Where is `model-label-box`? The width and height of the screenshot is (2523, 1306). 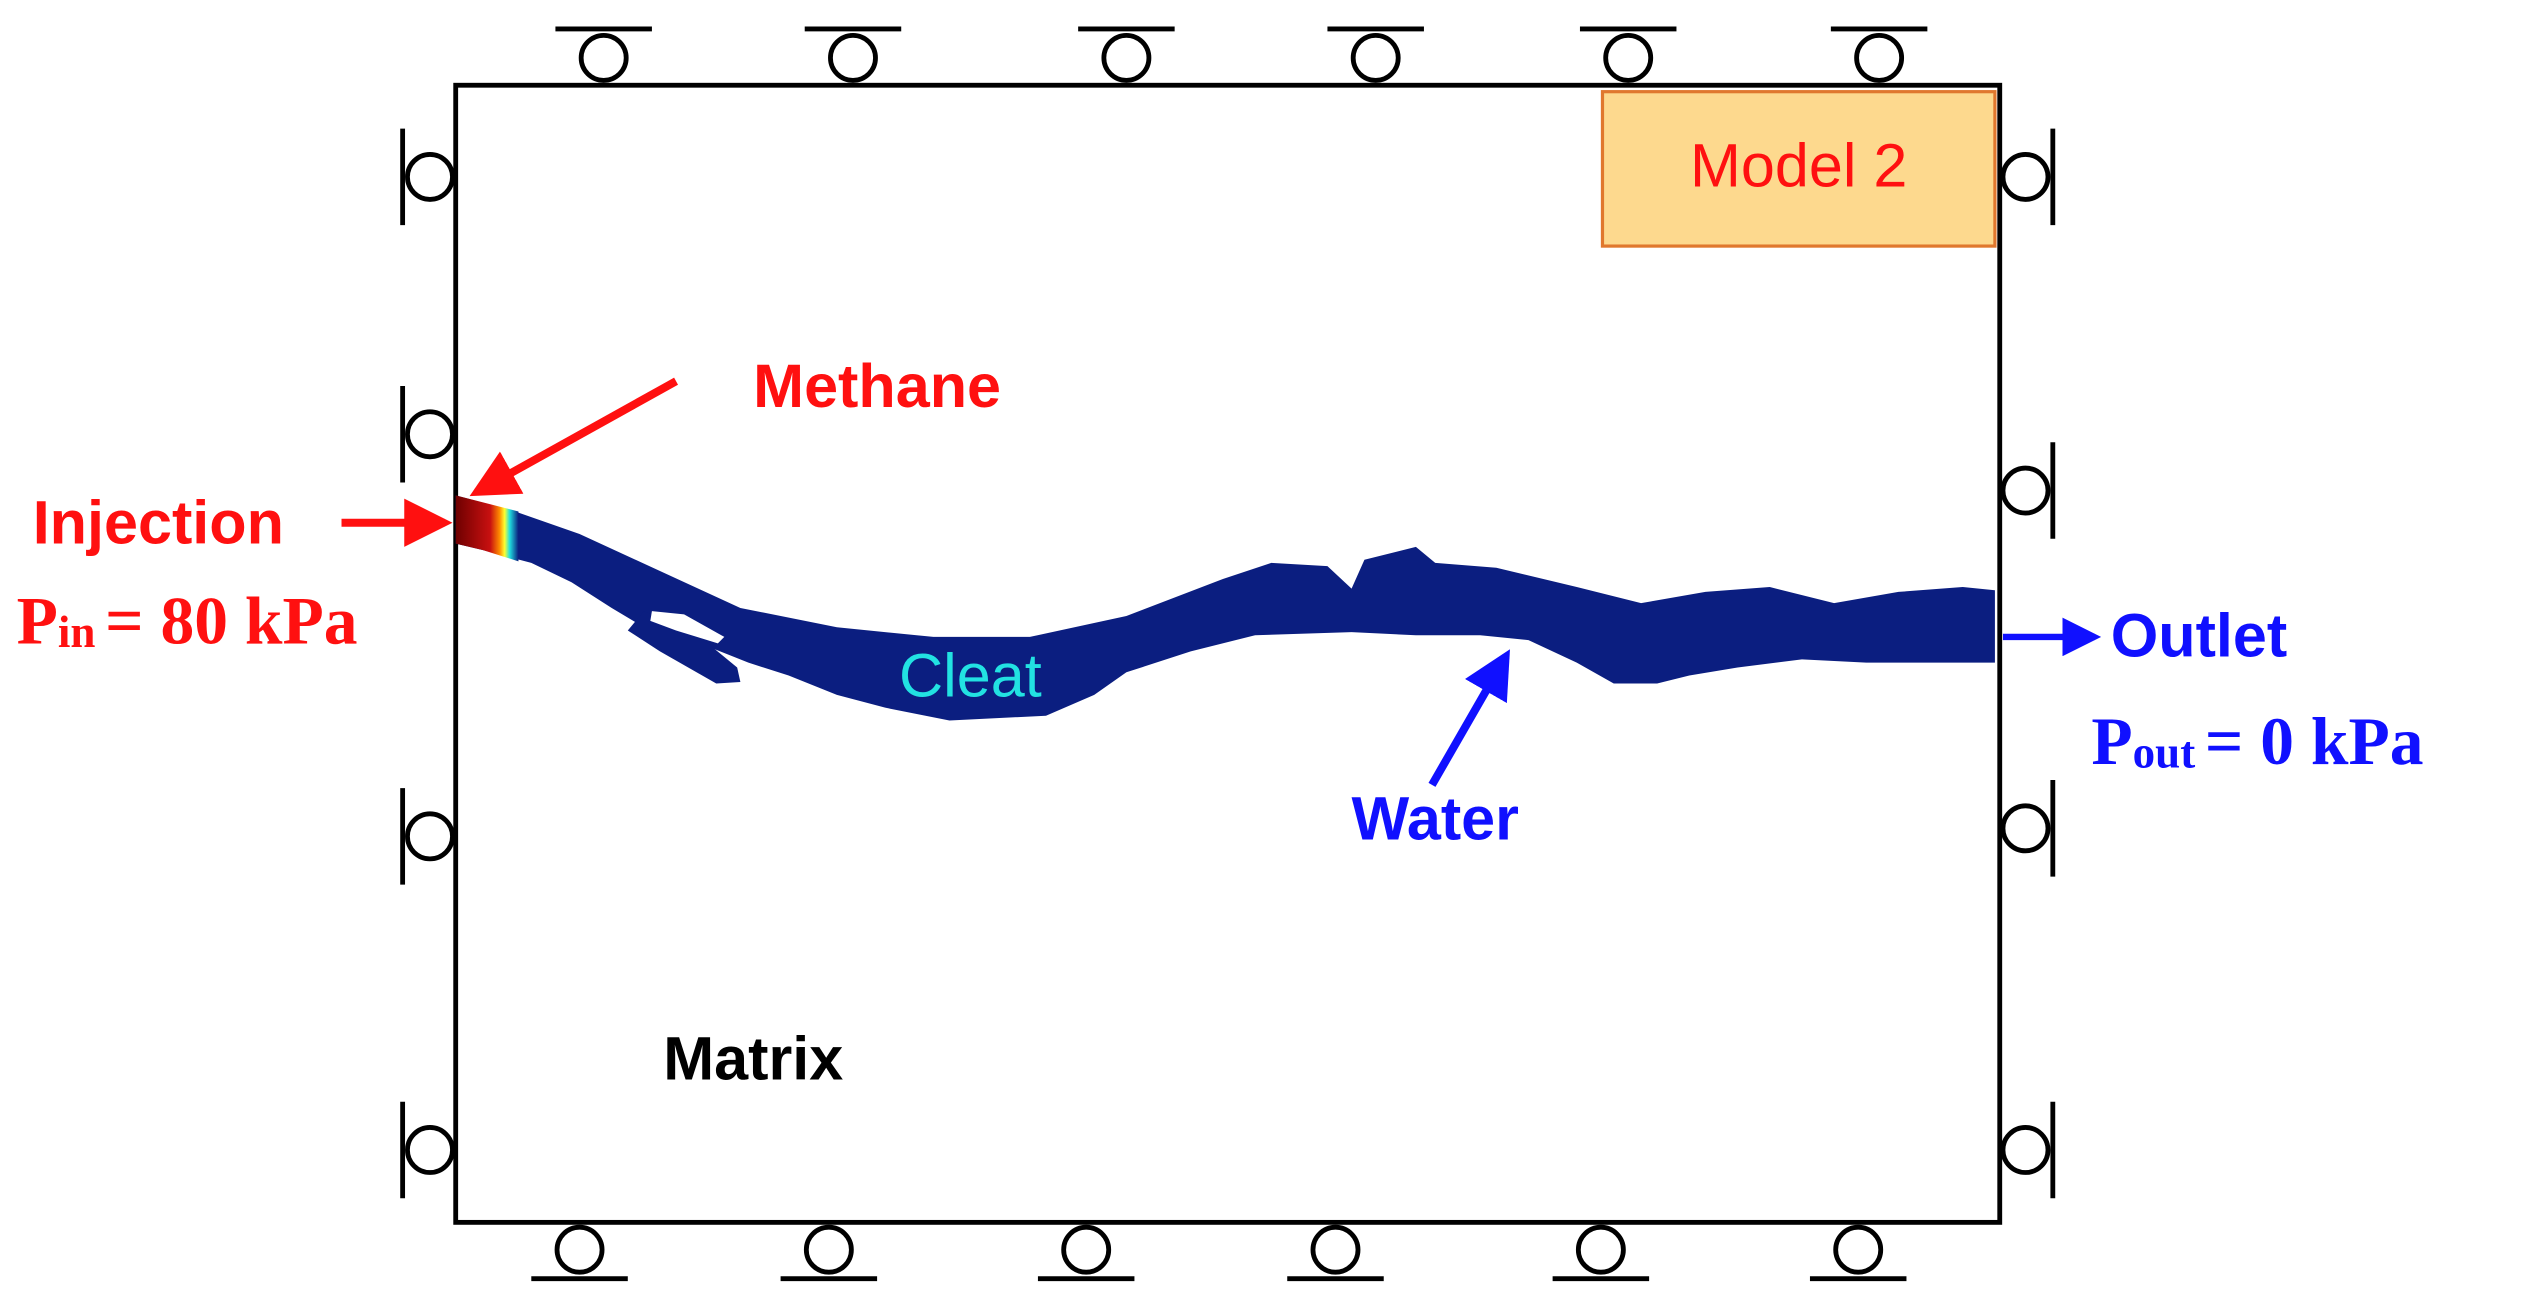 model-label-box is located at coordinates (1798, 169).